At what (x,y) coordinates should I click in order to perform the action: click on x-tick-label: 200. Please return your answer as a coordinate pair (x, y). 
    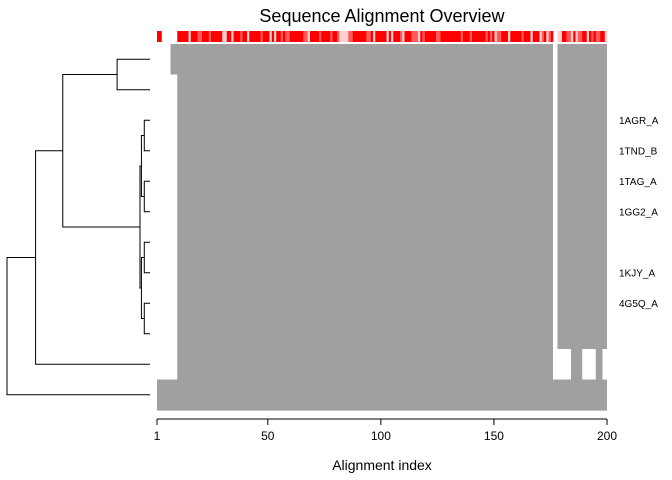
    Looking at the image, I should click on (607, 436).